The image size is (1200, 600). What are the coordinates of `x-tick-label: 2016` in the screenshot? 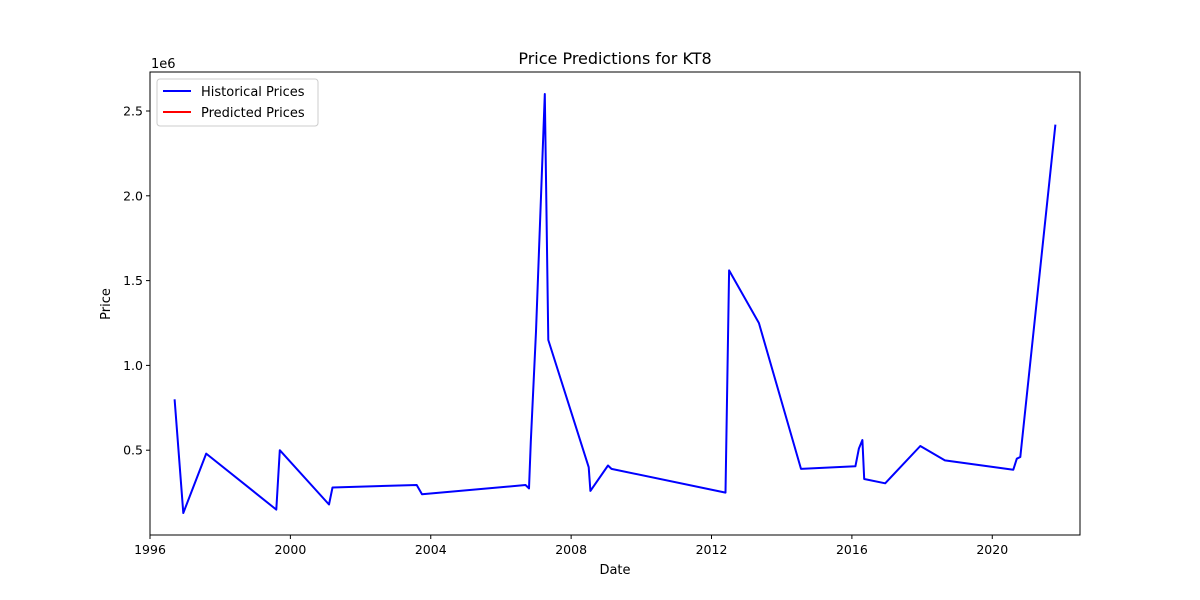 It's located at (852, 549).